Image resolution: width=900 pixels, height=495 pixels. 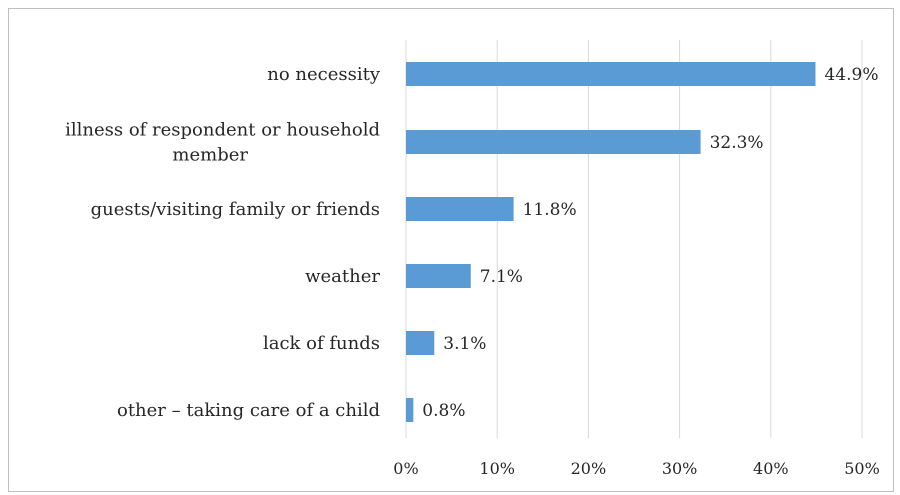 What do you see at coordinates (324, 74) in the screenshot?
I see `category-label: no necessity` at bounding box center [324, 74].